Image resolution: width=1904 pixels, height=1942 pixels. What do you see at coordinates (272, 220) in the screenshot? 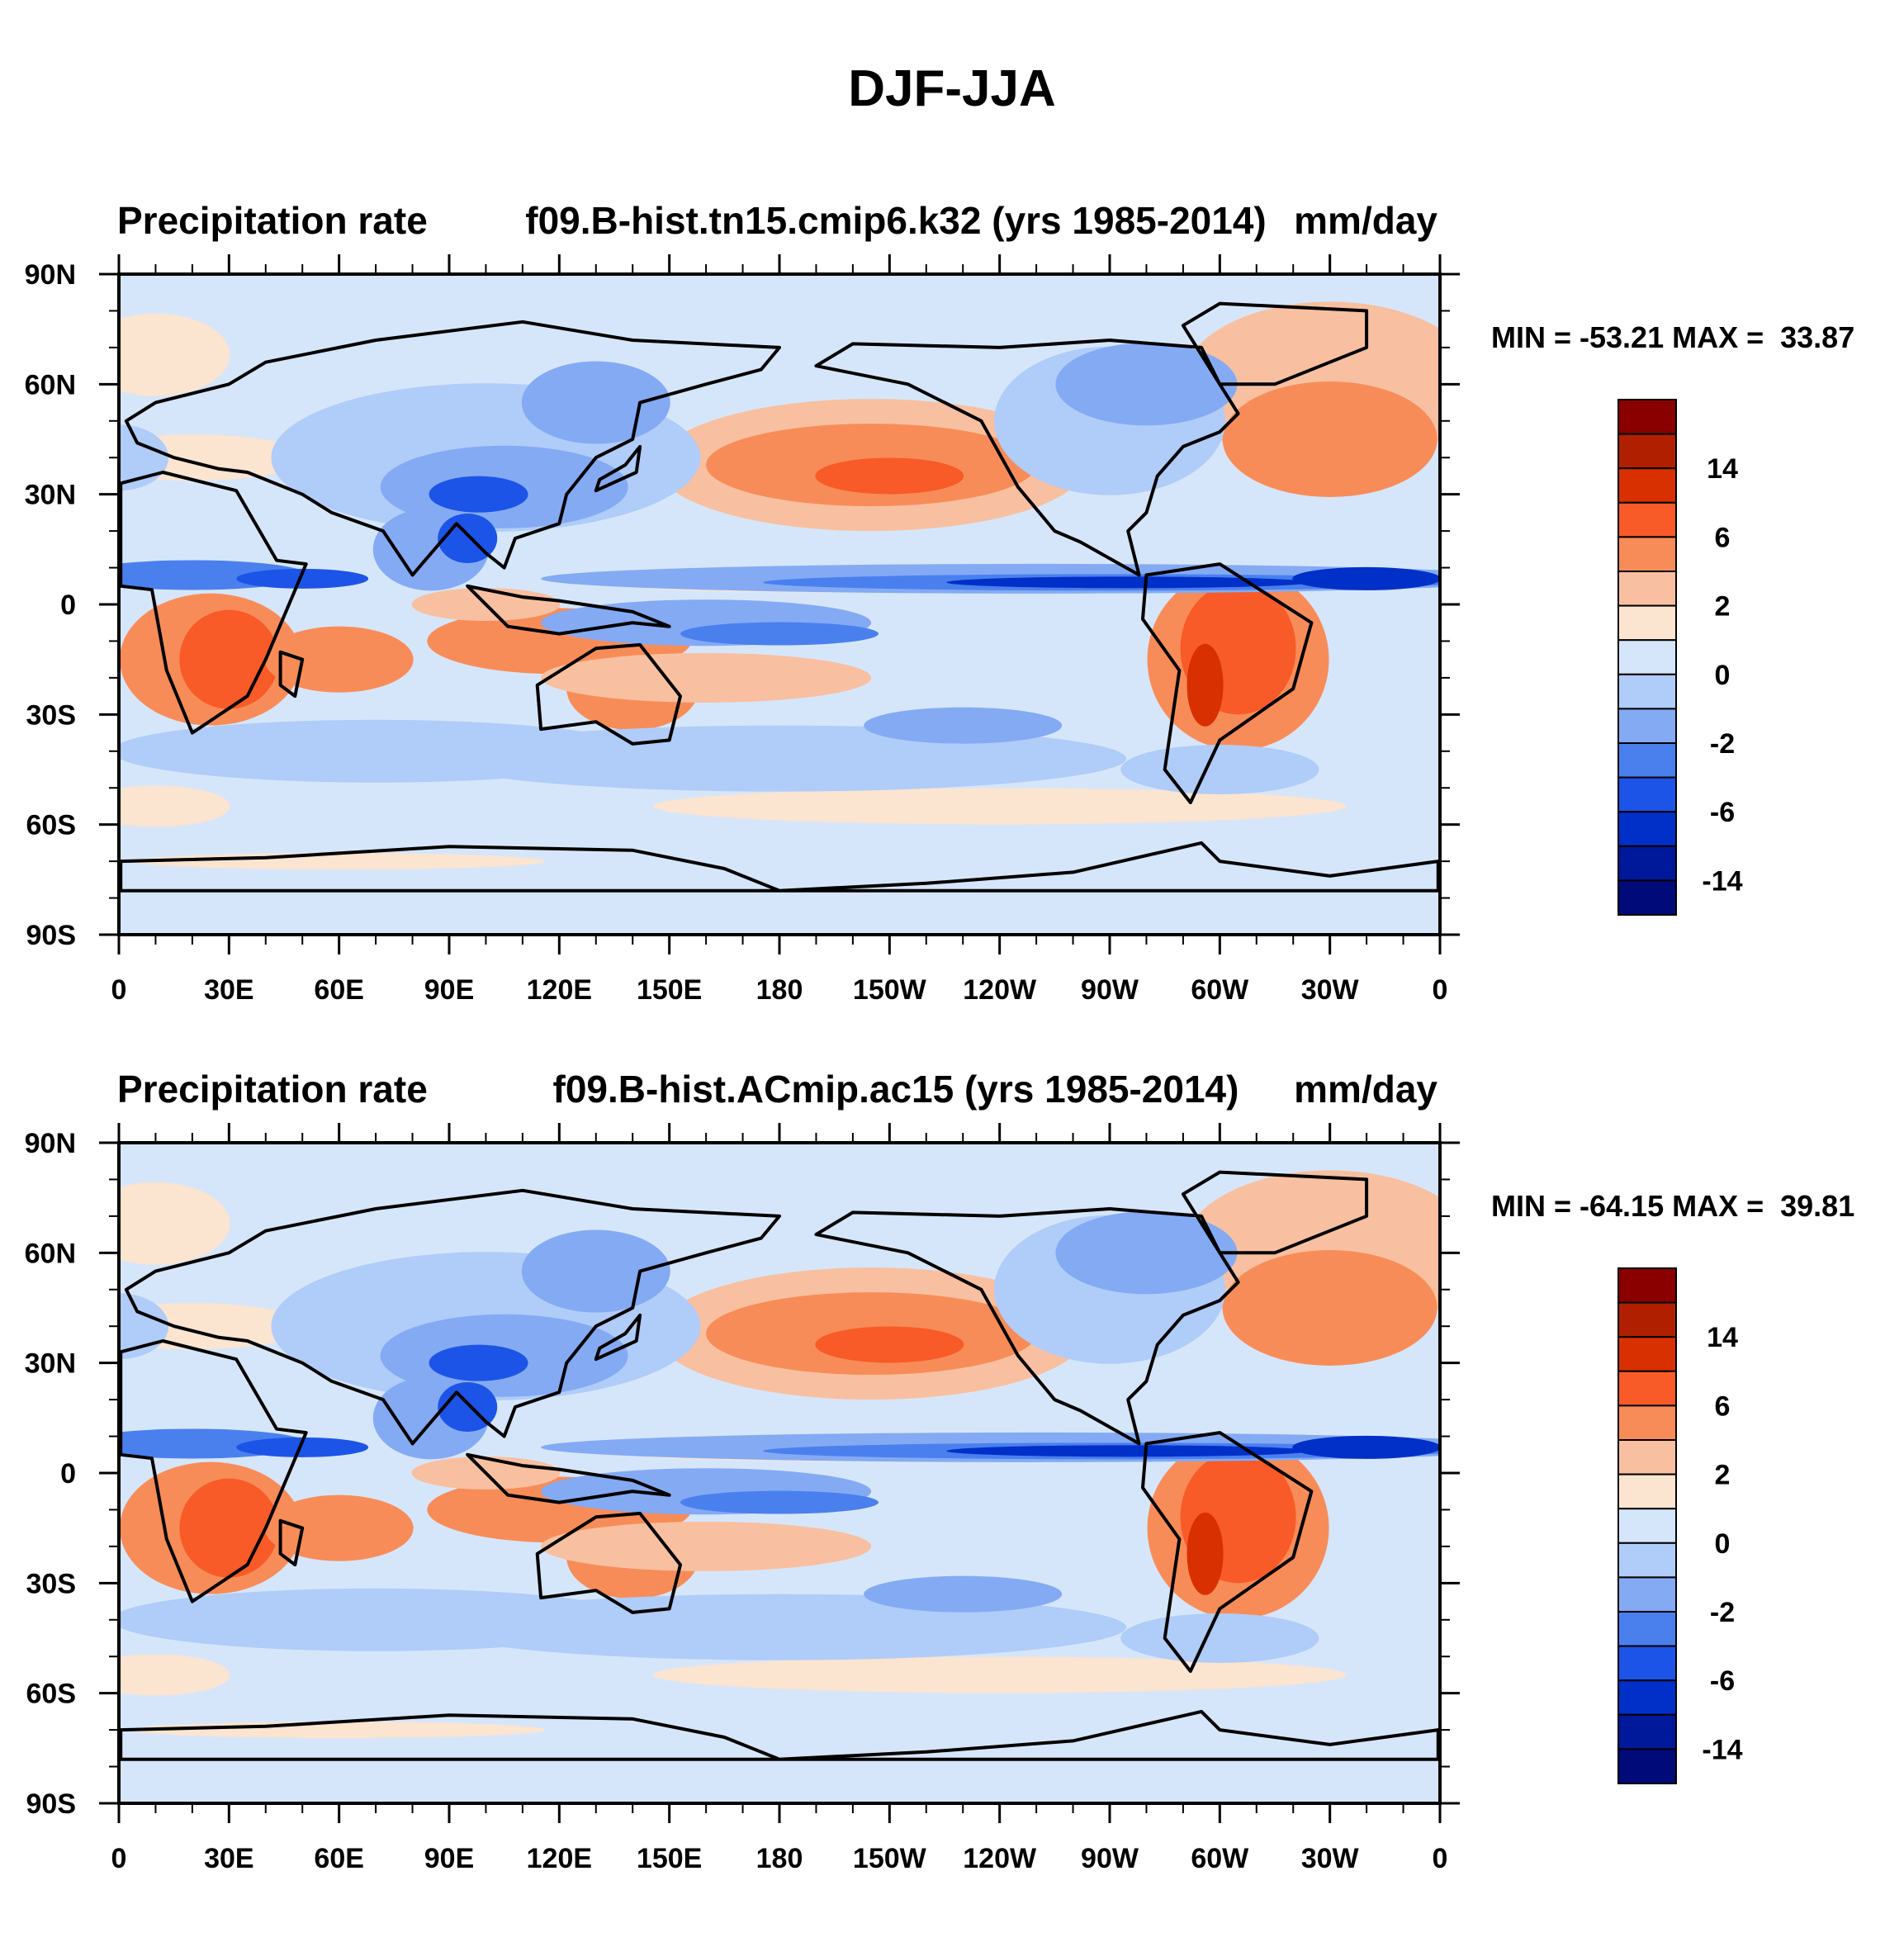
I see `panel-left-label: Precipitation rate` at bounding box center [272, 220].